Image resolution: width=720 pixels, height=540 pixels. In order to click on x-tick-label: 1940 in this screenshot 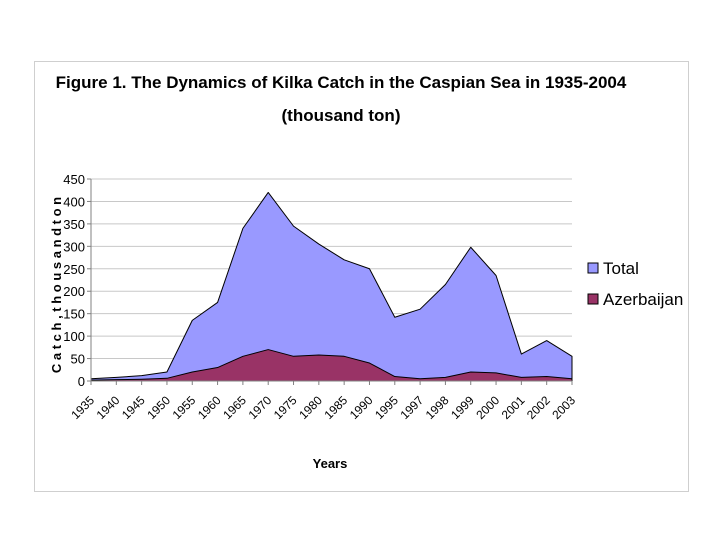, I will do `click(108, 407)`.